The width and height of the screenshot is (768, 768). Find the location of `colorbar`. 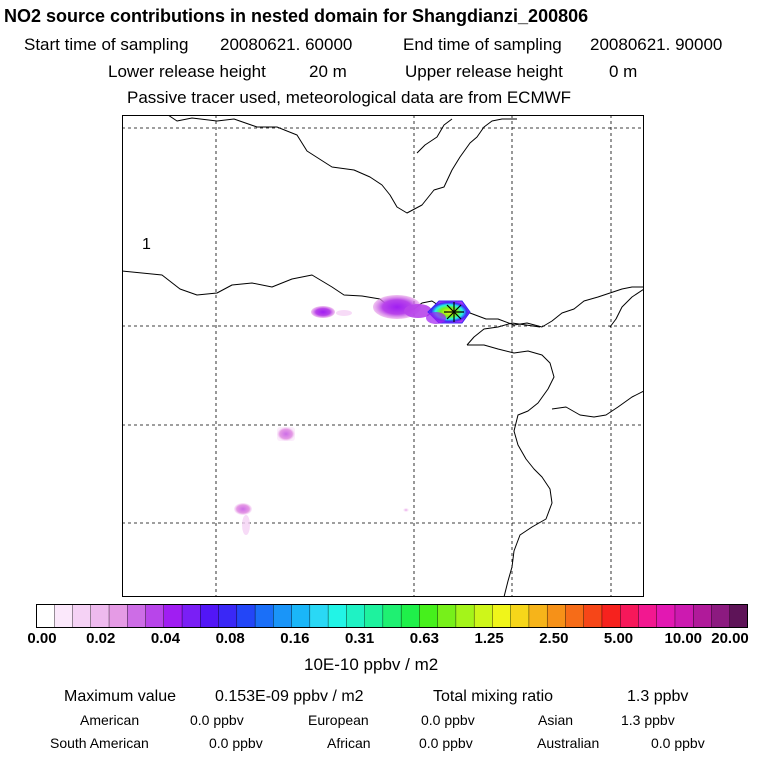

colorbar is located at coordinates (392, 616).